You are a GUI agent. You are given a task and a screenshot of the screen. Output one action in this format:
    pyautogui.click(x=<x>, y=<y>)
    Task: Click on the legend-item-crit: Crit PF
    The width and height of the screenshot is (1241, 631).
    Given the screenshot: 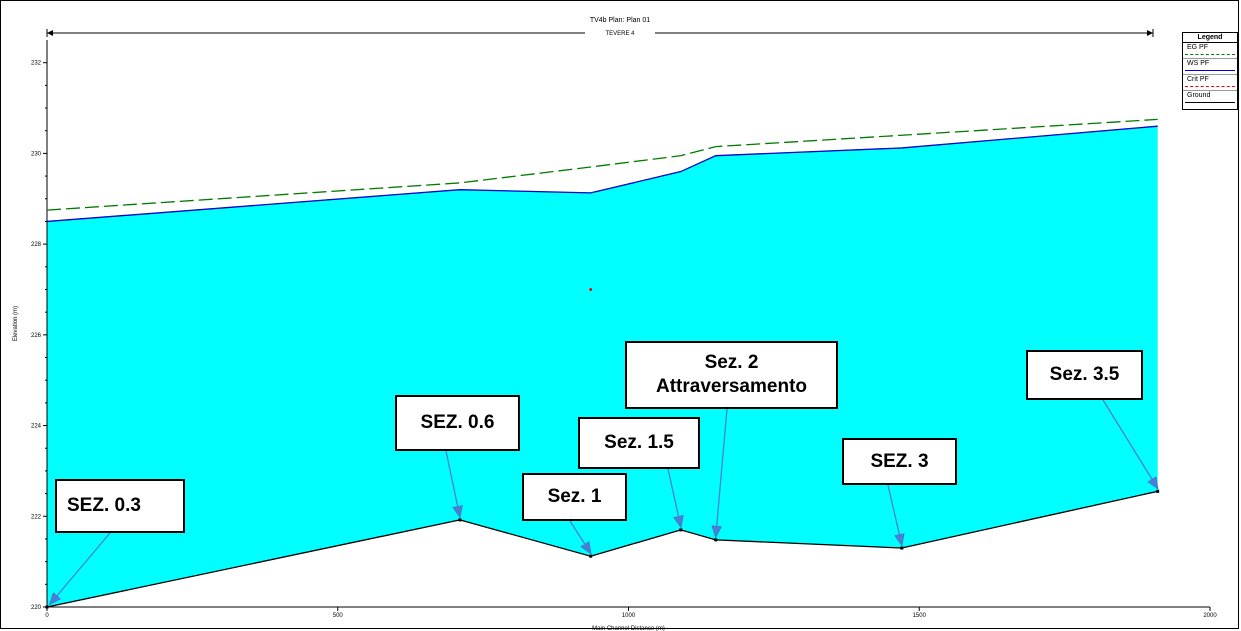 What is the action you would take?
    pyautogui.click(x=1210, y=83)
    